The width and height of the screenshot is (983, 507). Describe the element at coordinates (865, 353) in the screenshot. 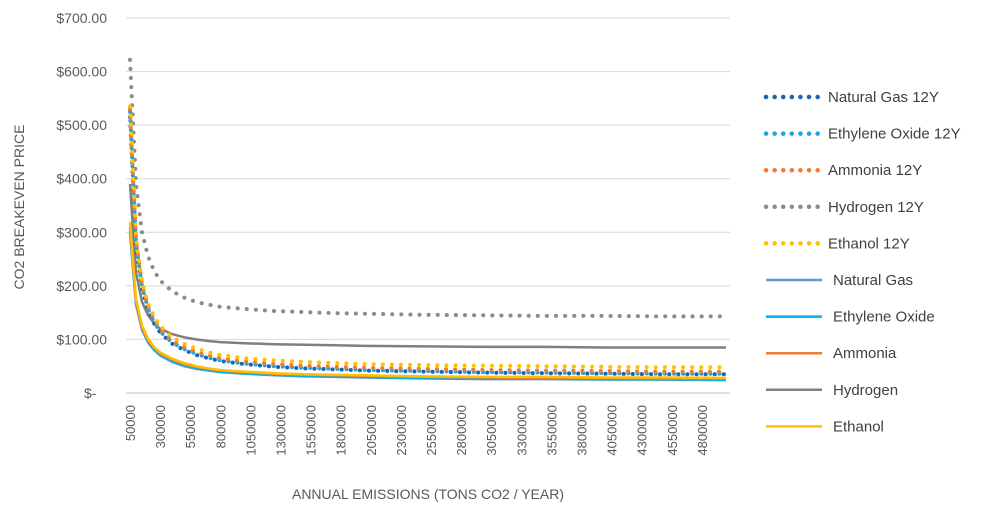

I see `legend-label-ammonia: Ammonia` at that location.